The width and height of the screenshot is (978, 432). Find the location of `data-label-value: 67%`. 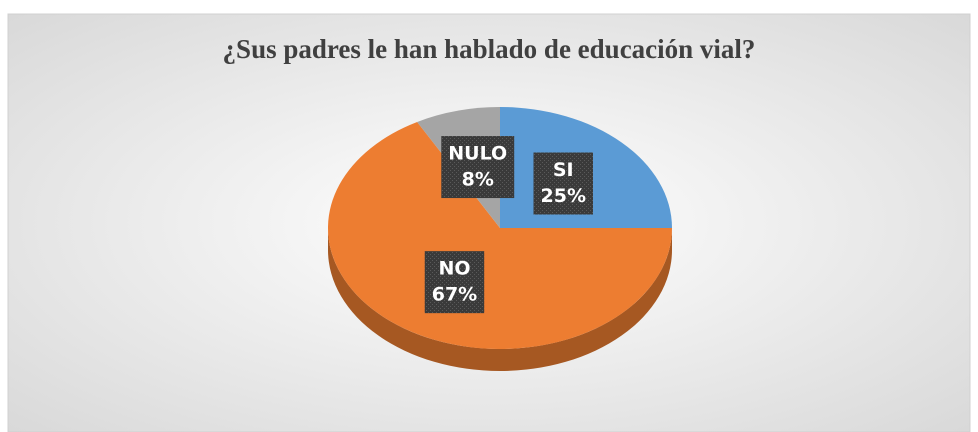

data-label-value: 67% is located at coordinates (454, 295).